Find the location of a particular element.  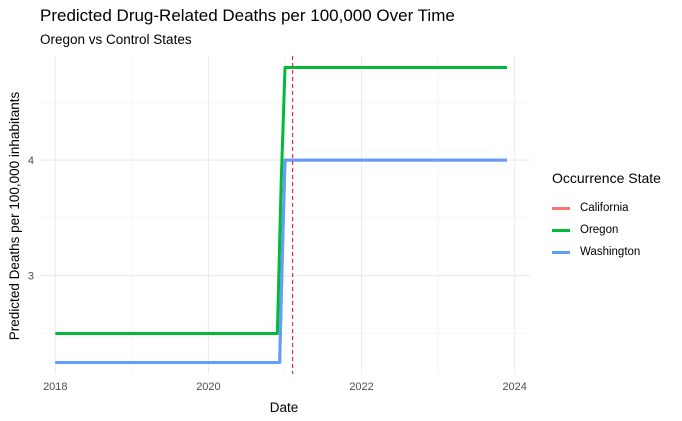

x-tick-label: 2022 is located at coordinates (361, 387).